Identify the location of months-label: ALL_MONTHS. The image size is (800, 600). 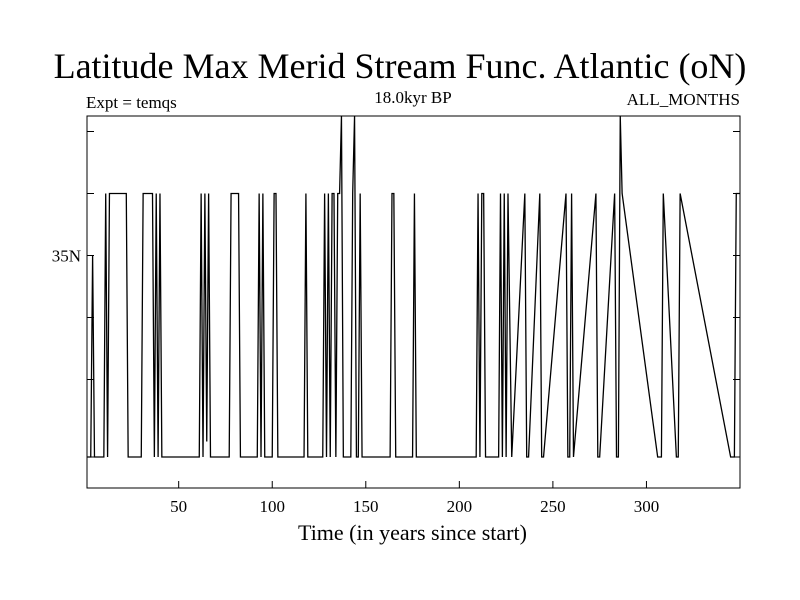
(683, 99).